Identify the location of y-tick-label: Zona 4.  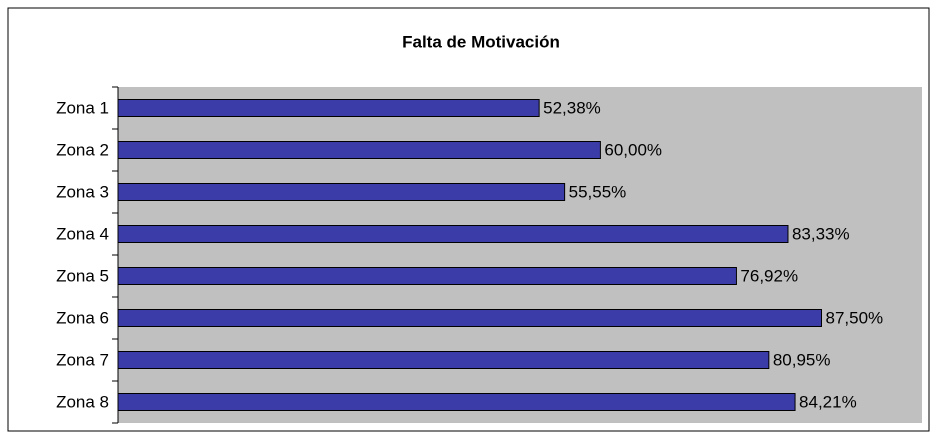
(82, 233).